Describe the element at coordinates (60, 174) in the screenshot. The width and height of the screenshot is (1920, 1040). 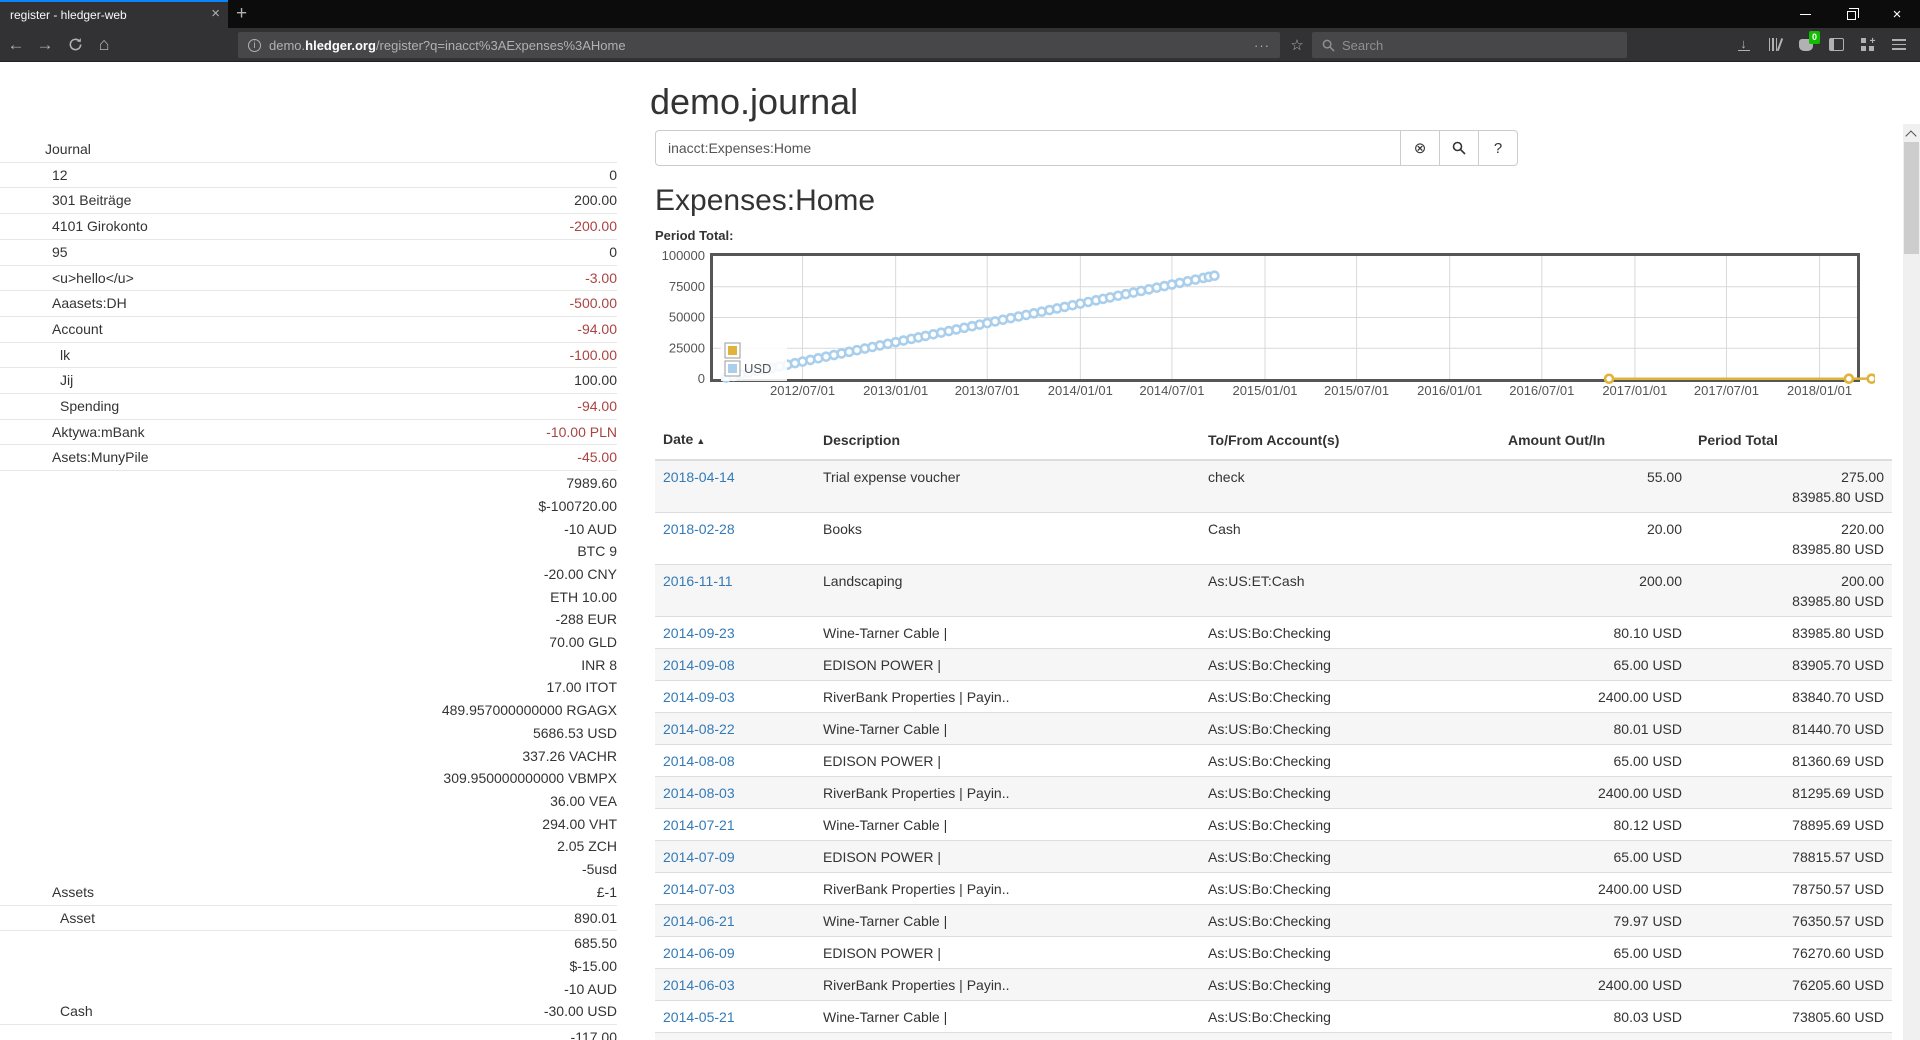
I see `account-name: 12` at that location.